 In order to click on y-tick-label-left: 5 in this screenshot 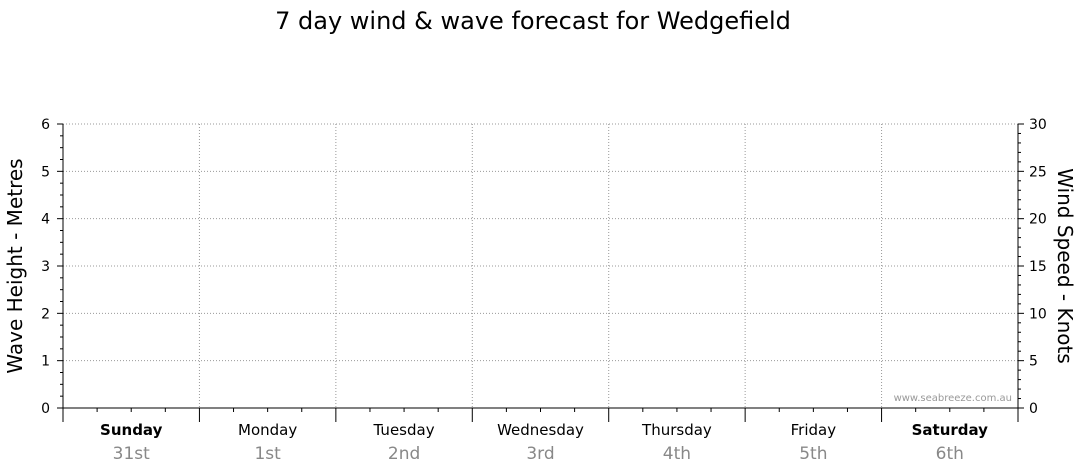, I will do `click(45, 172)`.